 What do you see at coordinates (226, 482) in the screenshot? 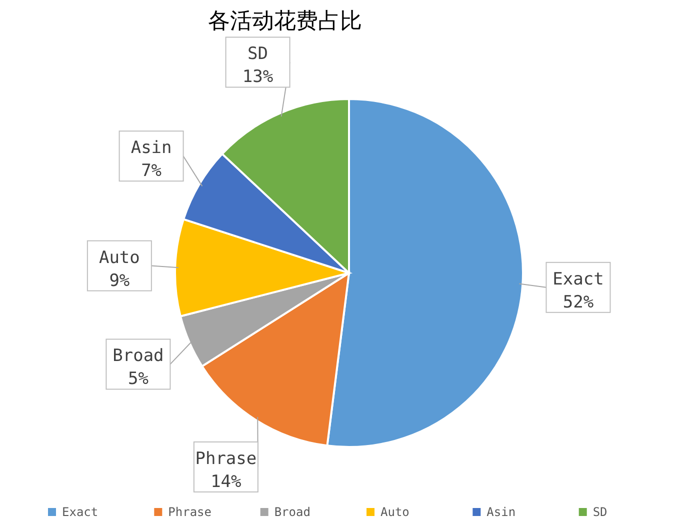
I see `data-label: 14%` at bounding box center [226, 482].